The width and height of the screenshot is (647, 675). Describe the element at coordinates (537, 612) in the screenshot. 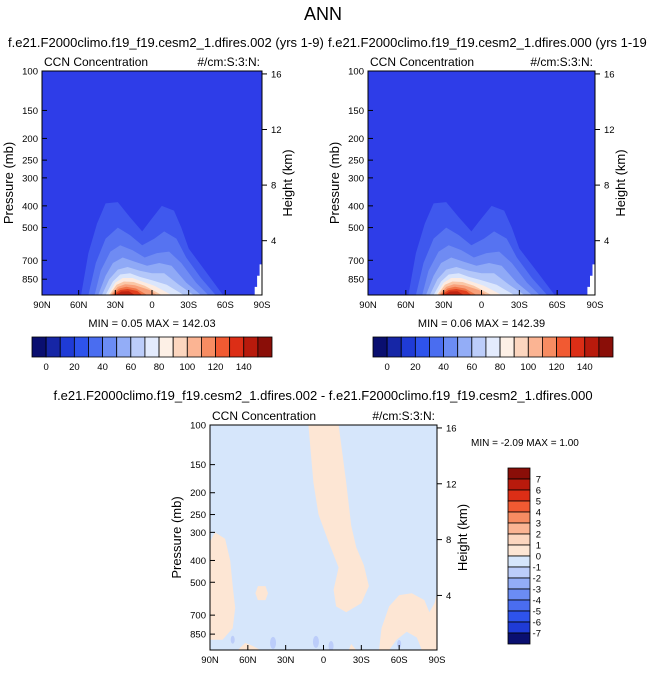

I see `colorbar-label: -5` at that location.